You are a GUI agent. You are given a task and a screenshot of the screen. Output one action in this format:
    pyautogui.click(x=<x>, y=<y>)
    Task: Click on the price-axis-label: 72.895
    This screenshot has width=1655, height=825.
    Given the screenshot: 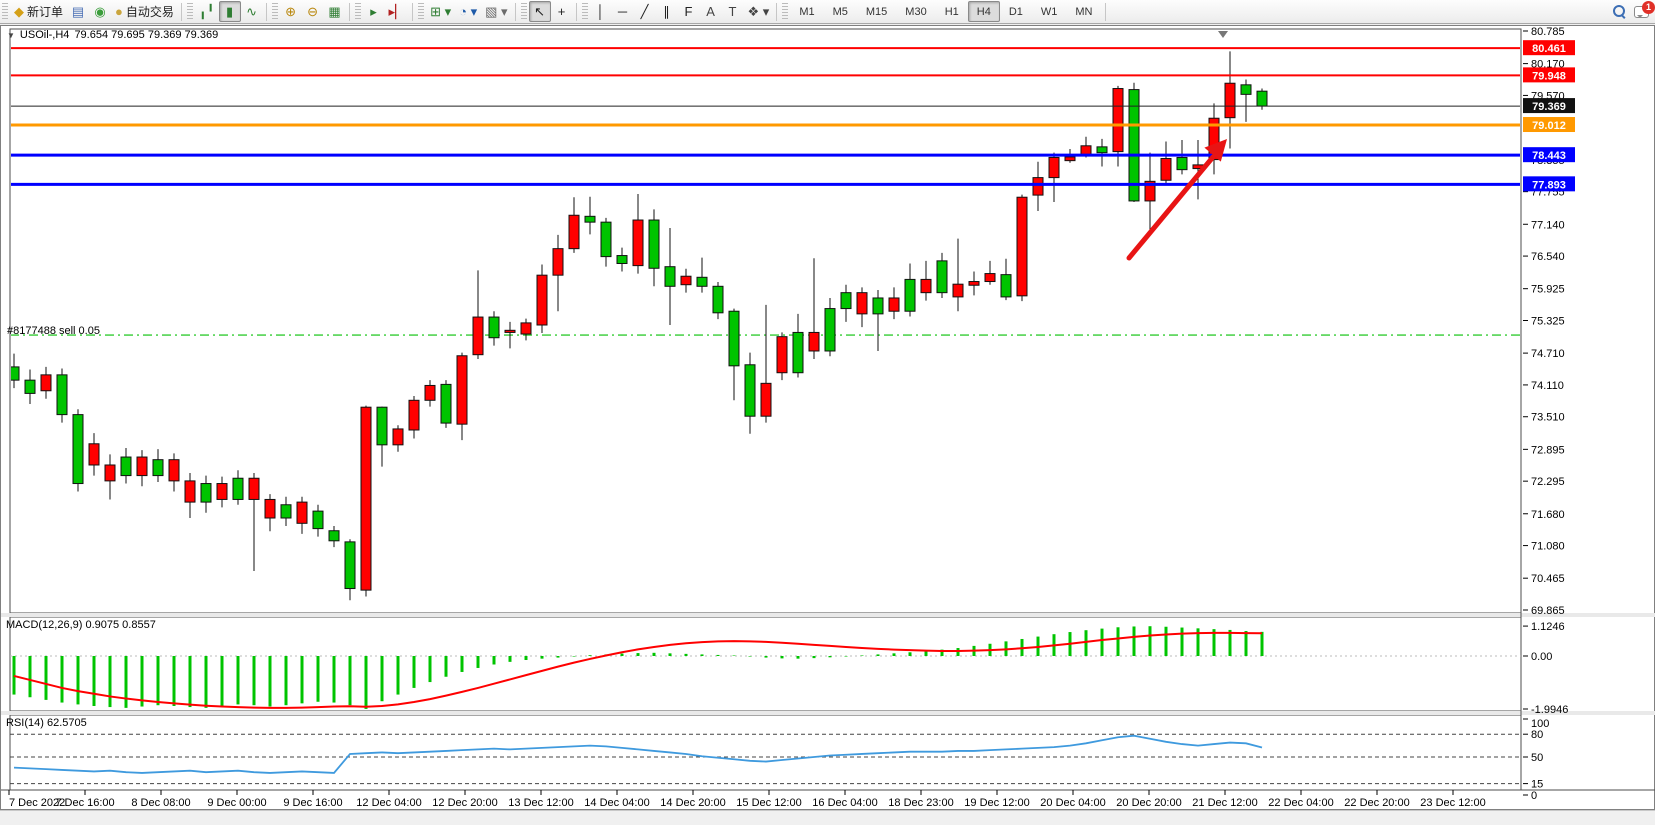 What is the action you would take?
    pyautogui.click(x=1548, y=450)
    